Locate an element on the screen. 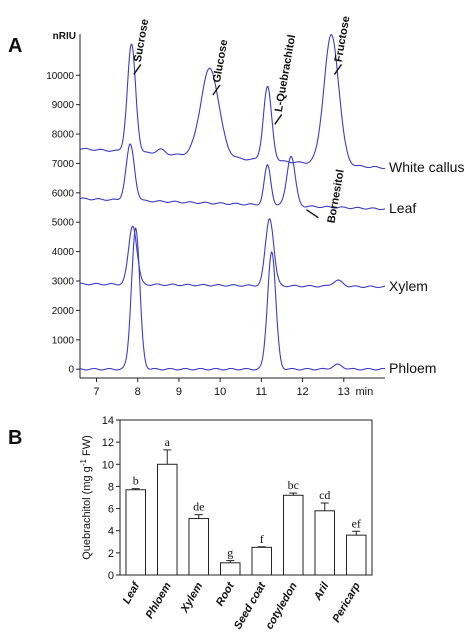 Image resolution: width=474 pixels, height=640 pixels. bar-xylem is located at coordinates (199, 547).